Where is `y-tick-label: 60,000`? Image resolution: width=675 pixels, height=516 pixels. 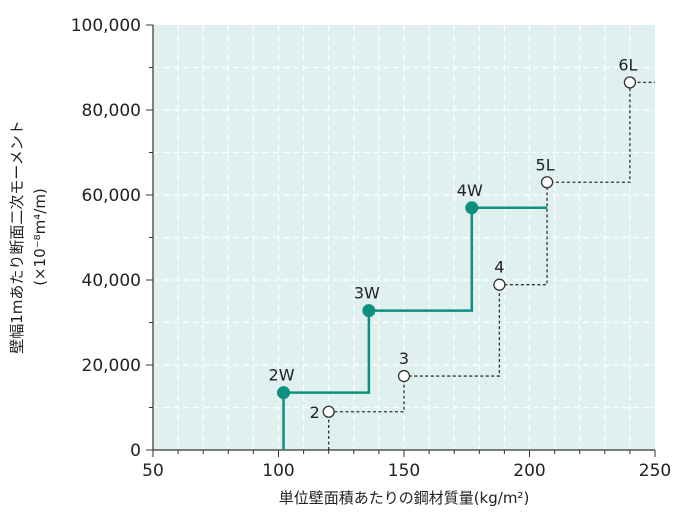 y-tick-label: 60,000 is located at coordinates (111, 196).